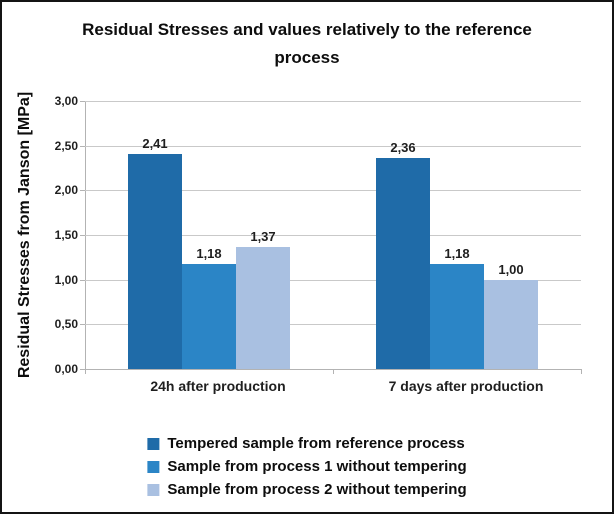 The height and width of the screenshot is (514, 614). I want to click on category-label: 24h after production, so click(218, 386).